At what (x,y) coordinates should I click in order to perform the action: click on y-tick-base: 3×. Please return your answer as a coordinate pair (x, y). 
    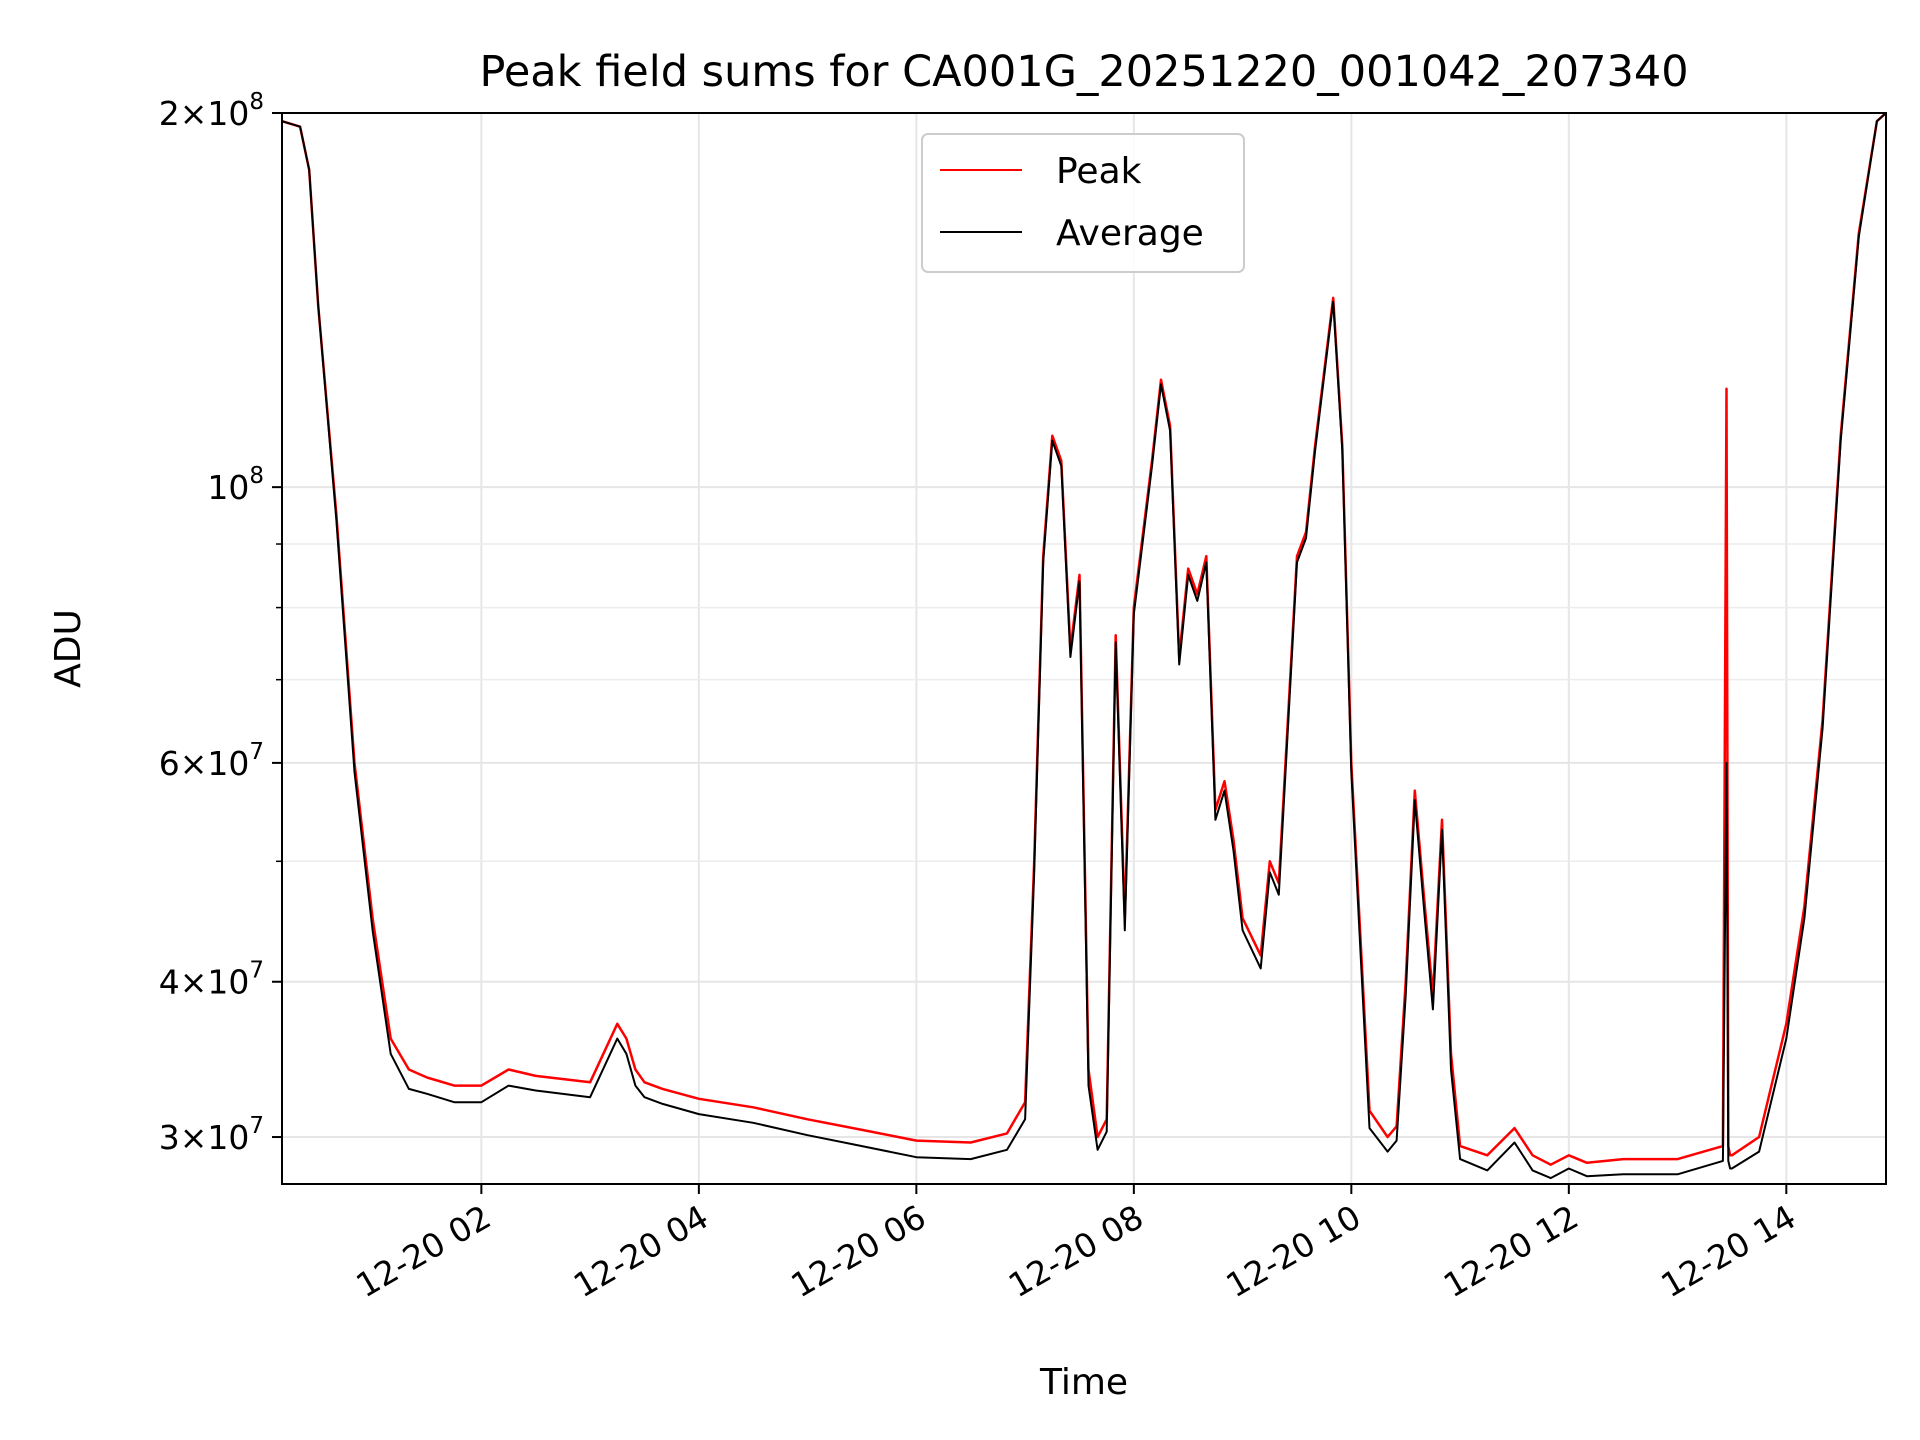
    Looking at the image, I should click on (183, 1137).